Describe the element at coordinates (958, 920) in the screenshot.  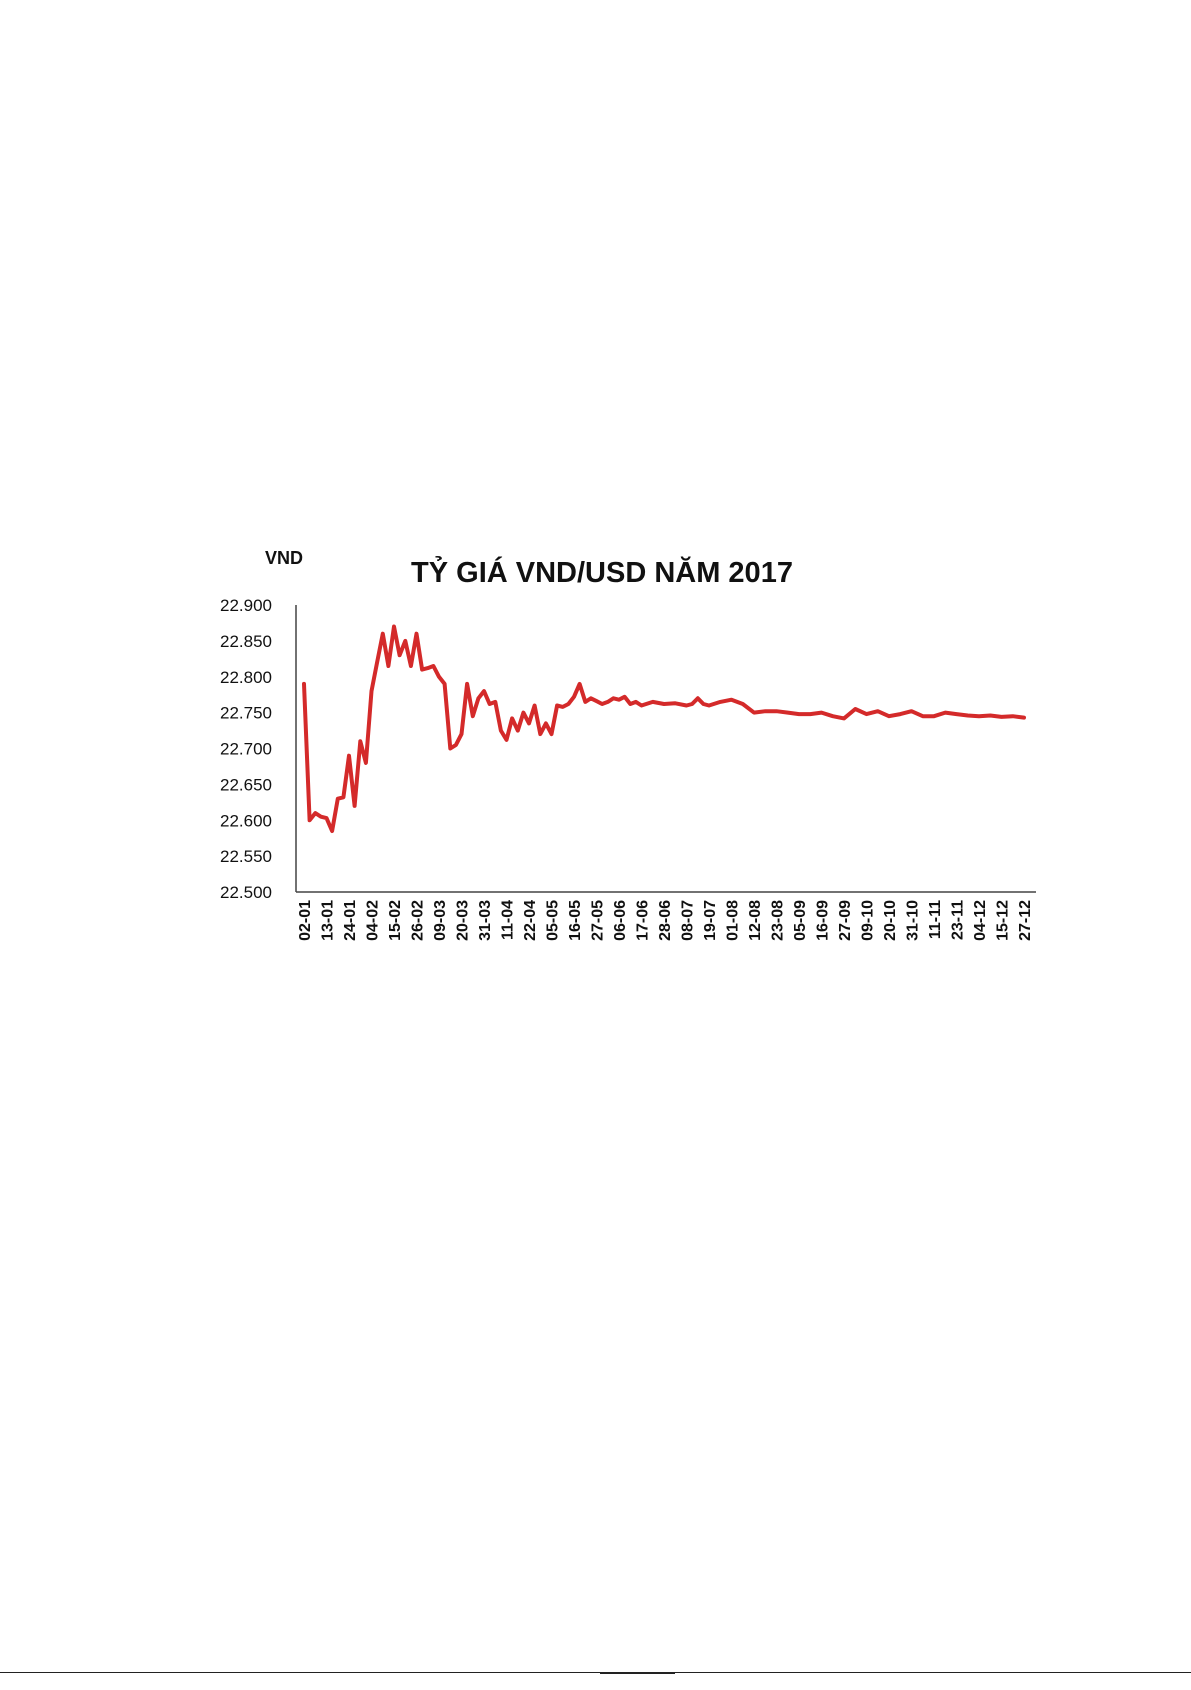
I see `x-tick-label: 23-11` at that location.